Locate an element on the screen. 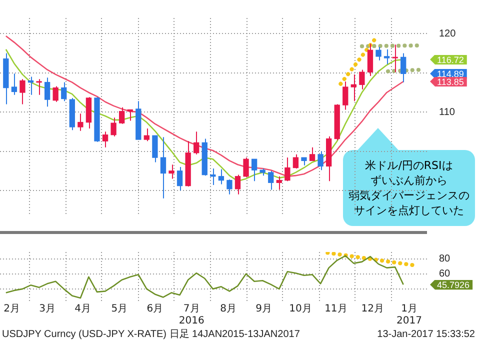 The width and height of the screenshot is (477, 341). x-tick-label: 8月 is located at coordinates (228, 309).